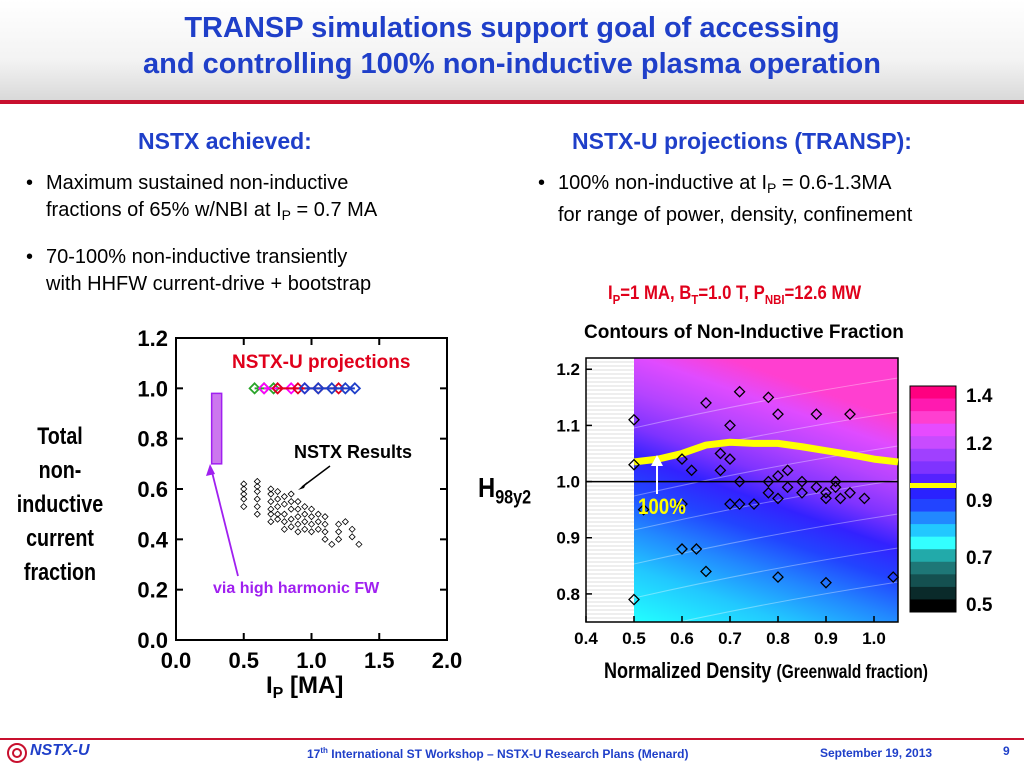 The image size is (1024, 768). I want to click on right-heading: NSTX-U projections (TRANSP):, so click(742, 141).